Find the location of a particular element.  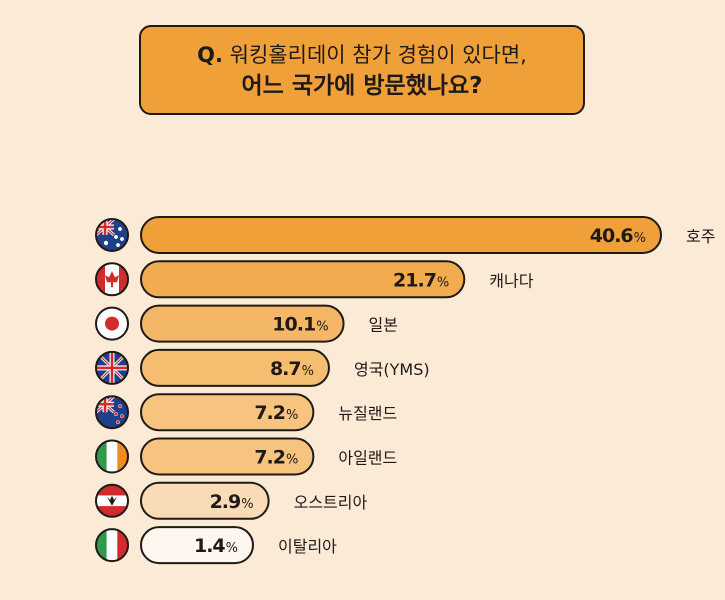

category-label: 오스트리아 is located at coordinates (331, 502).